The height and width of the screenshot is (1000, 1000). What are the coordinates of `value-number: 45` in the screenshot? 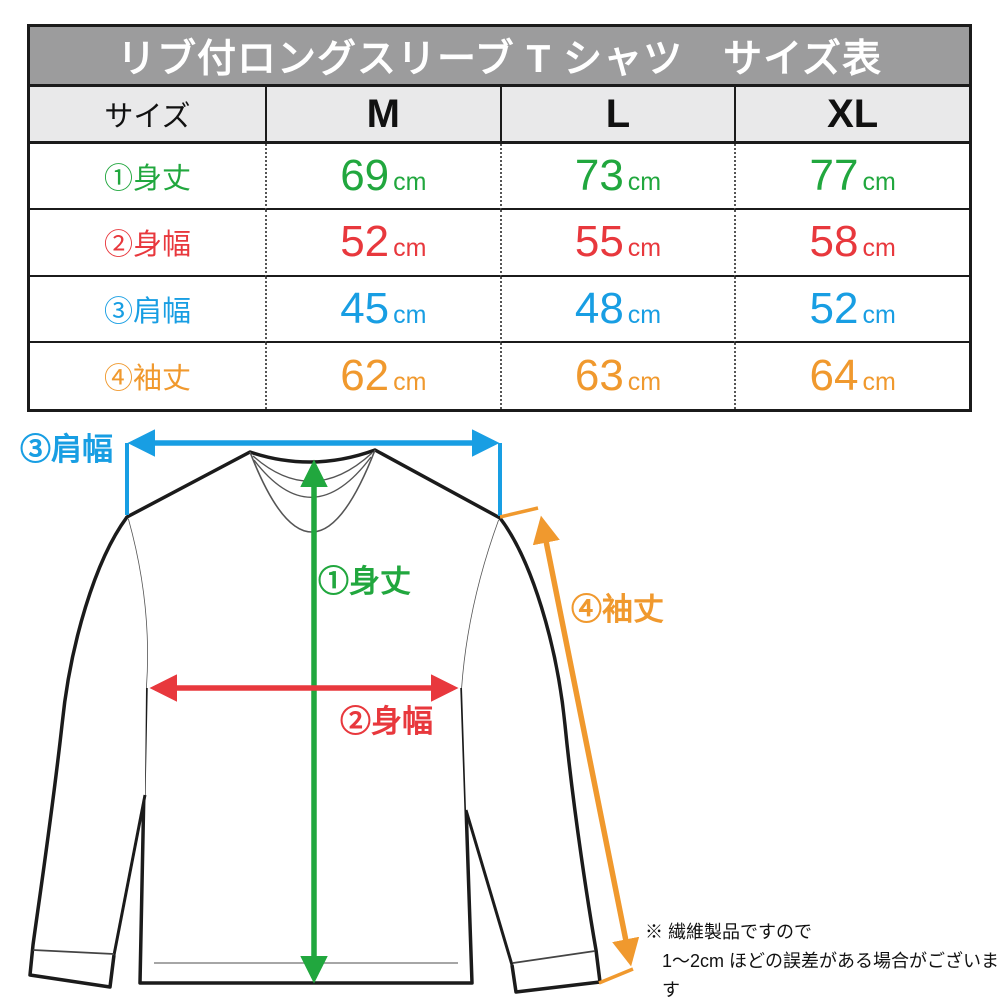 It's located at (365, 308).